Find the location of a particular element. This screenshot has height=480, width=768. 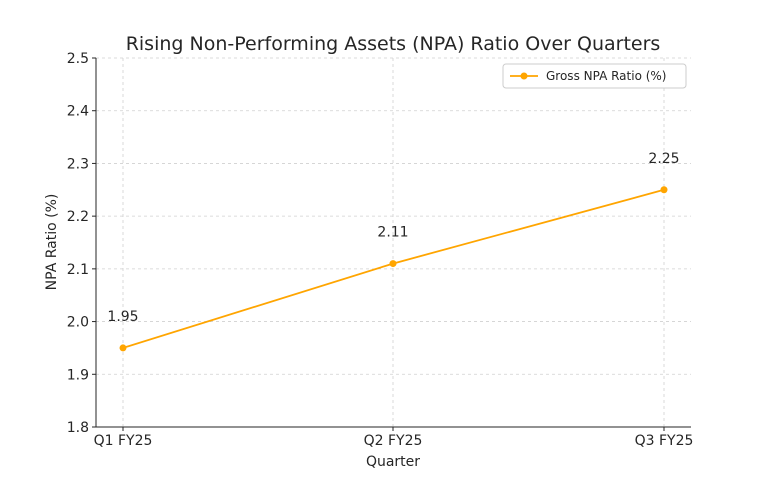

x-tick-label: Q3 FY25 is located at coordinates (664, 441).